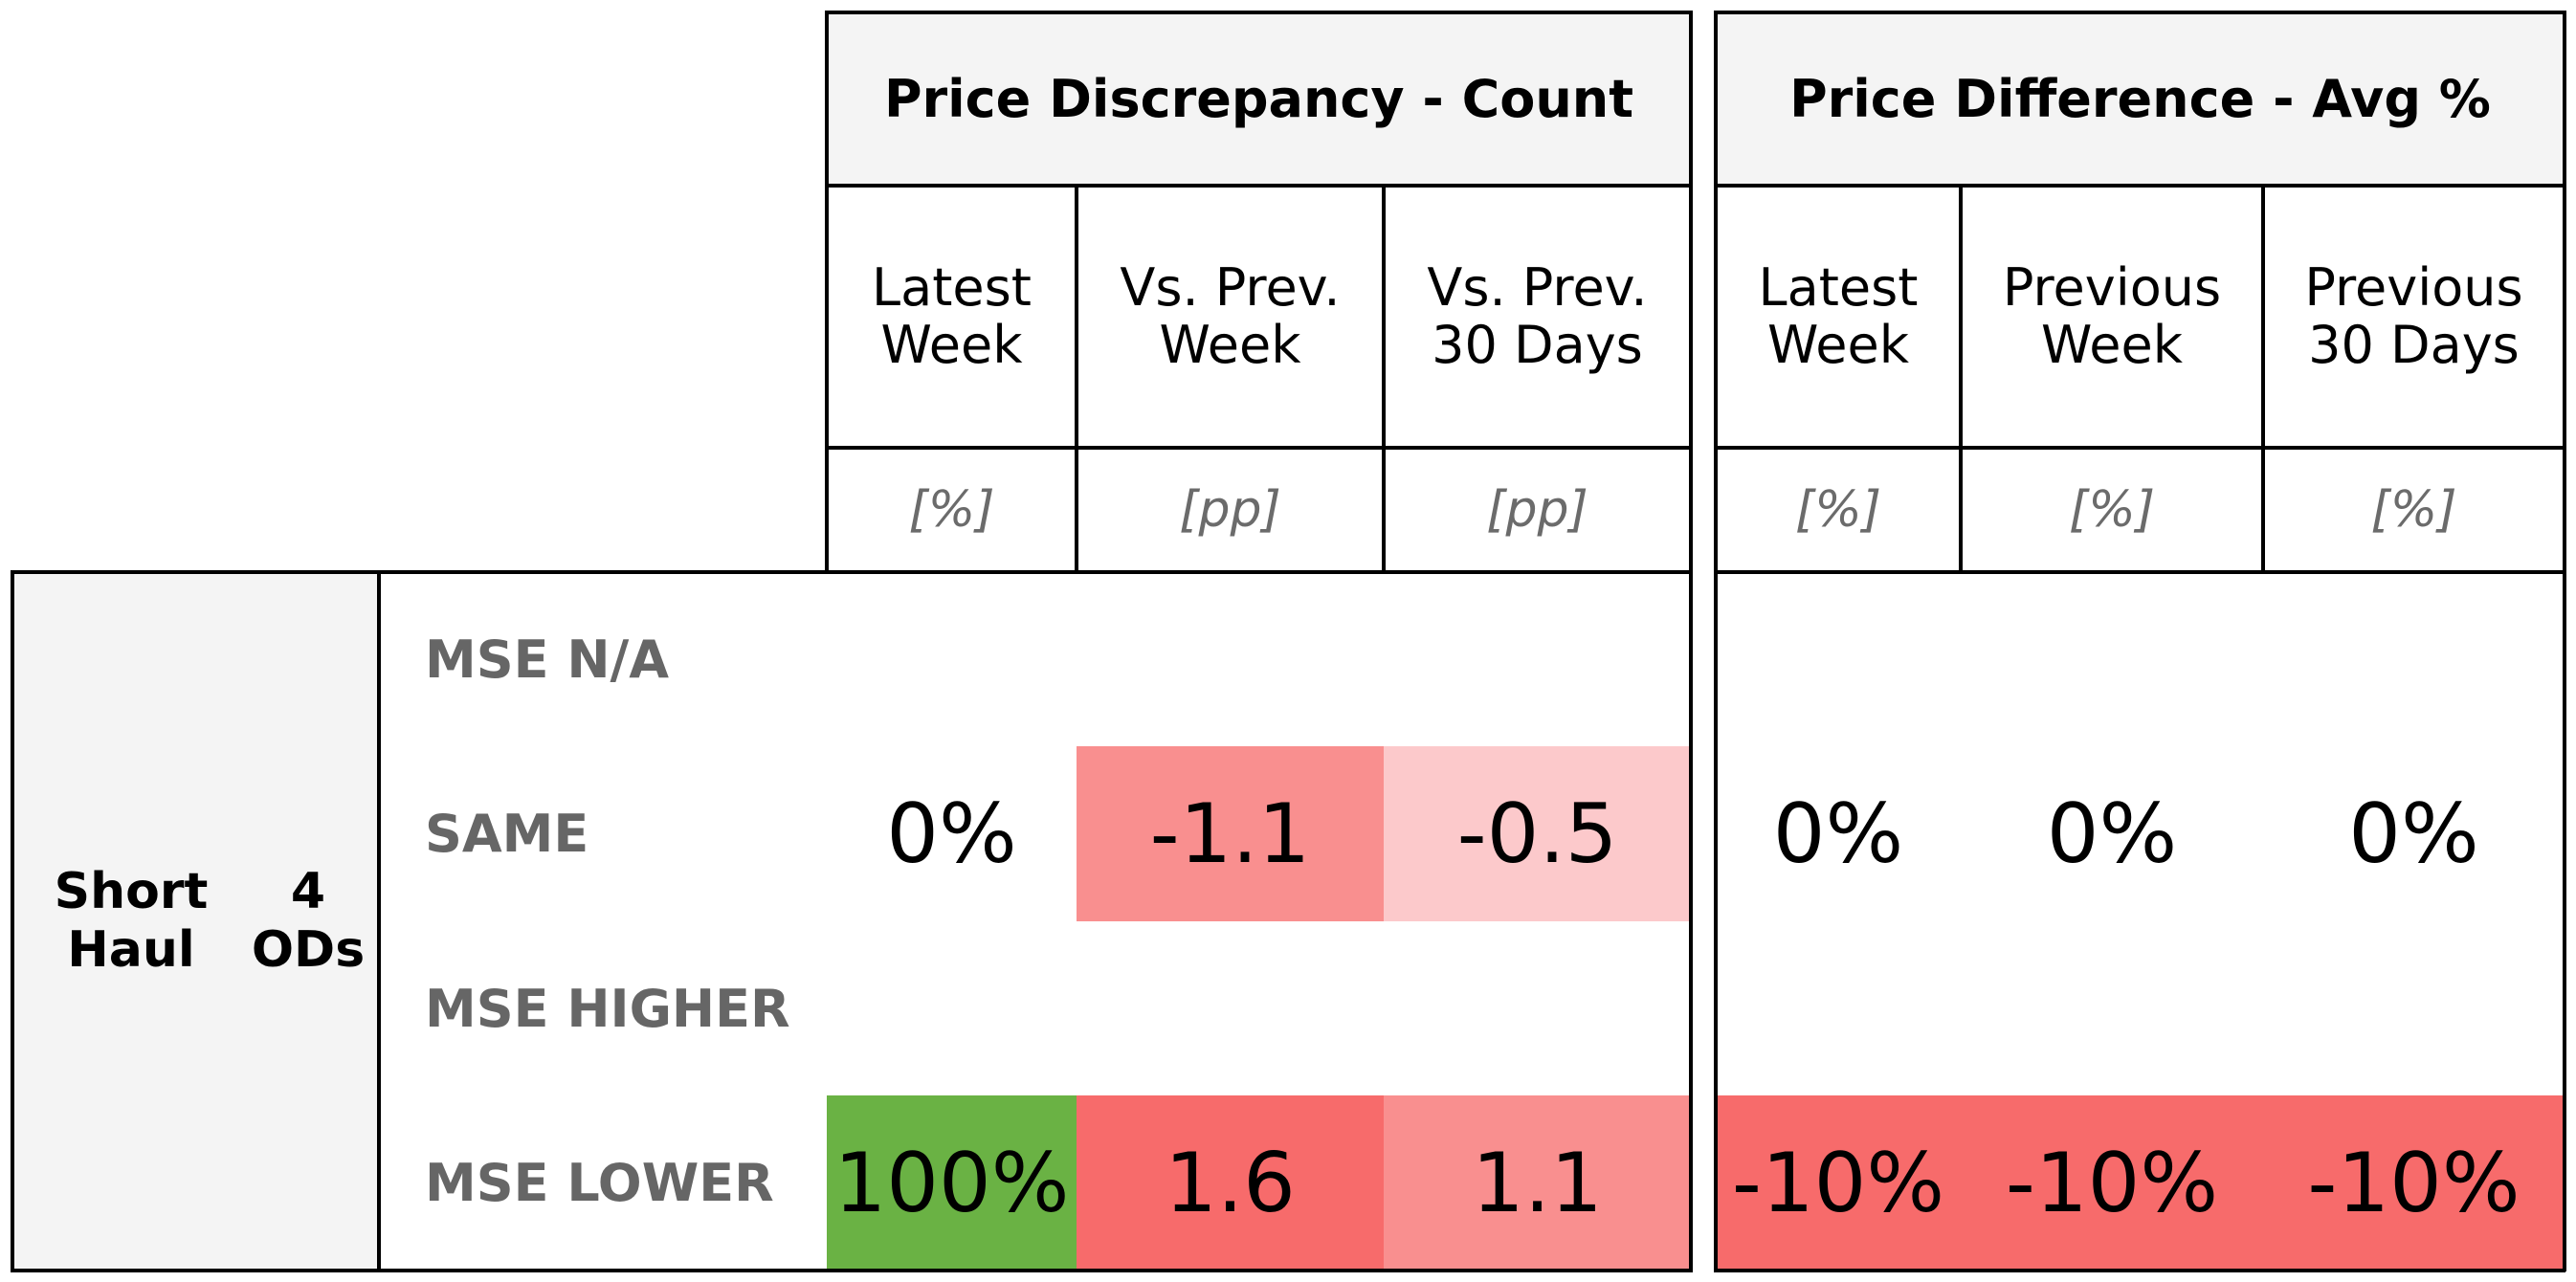 The image size is (2576, 1282). I want to click on unit-avg-latest: [%], so click(1838, 510).